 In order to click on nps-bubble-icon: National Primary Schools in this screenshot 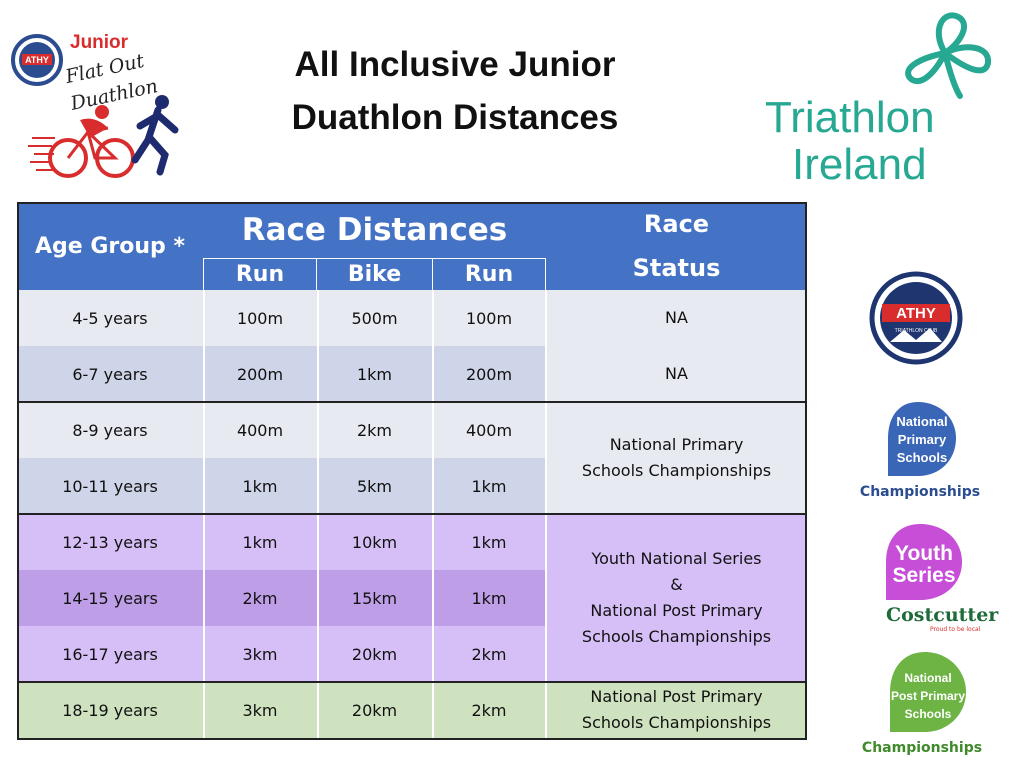, I will do `click(922, 439)`.